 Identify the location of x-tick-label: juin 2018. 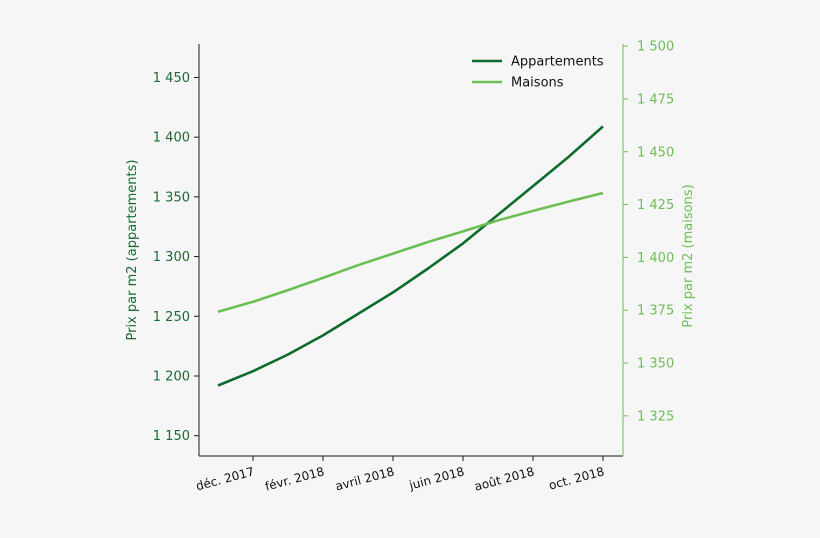
(436, 478).